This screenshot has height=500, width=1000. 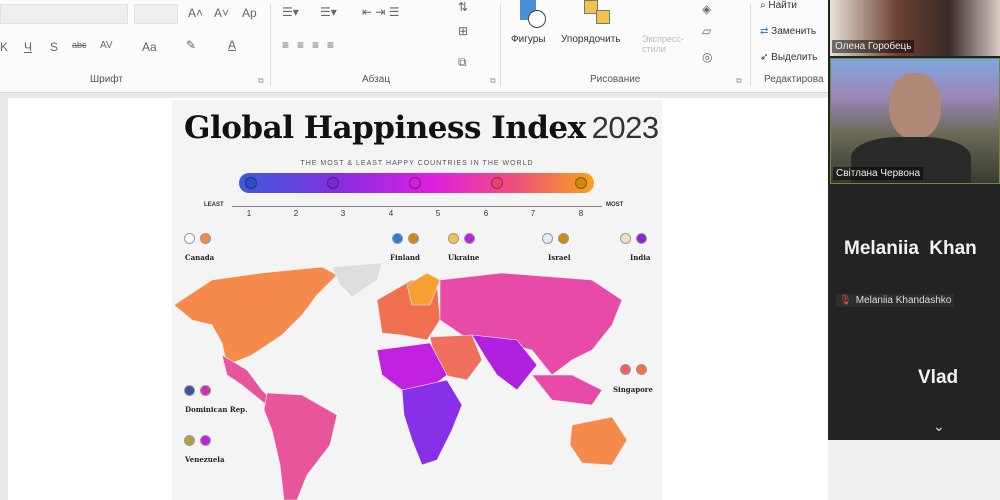 I want to click on unhappy-face-icon, so click(x=333, y=183).